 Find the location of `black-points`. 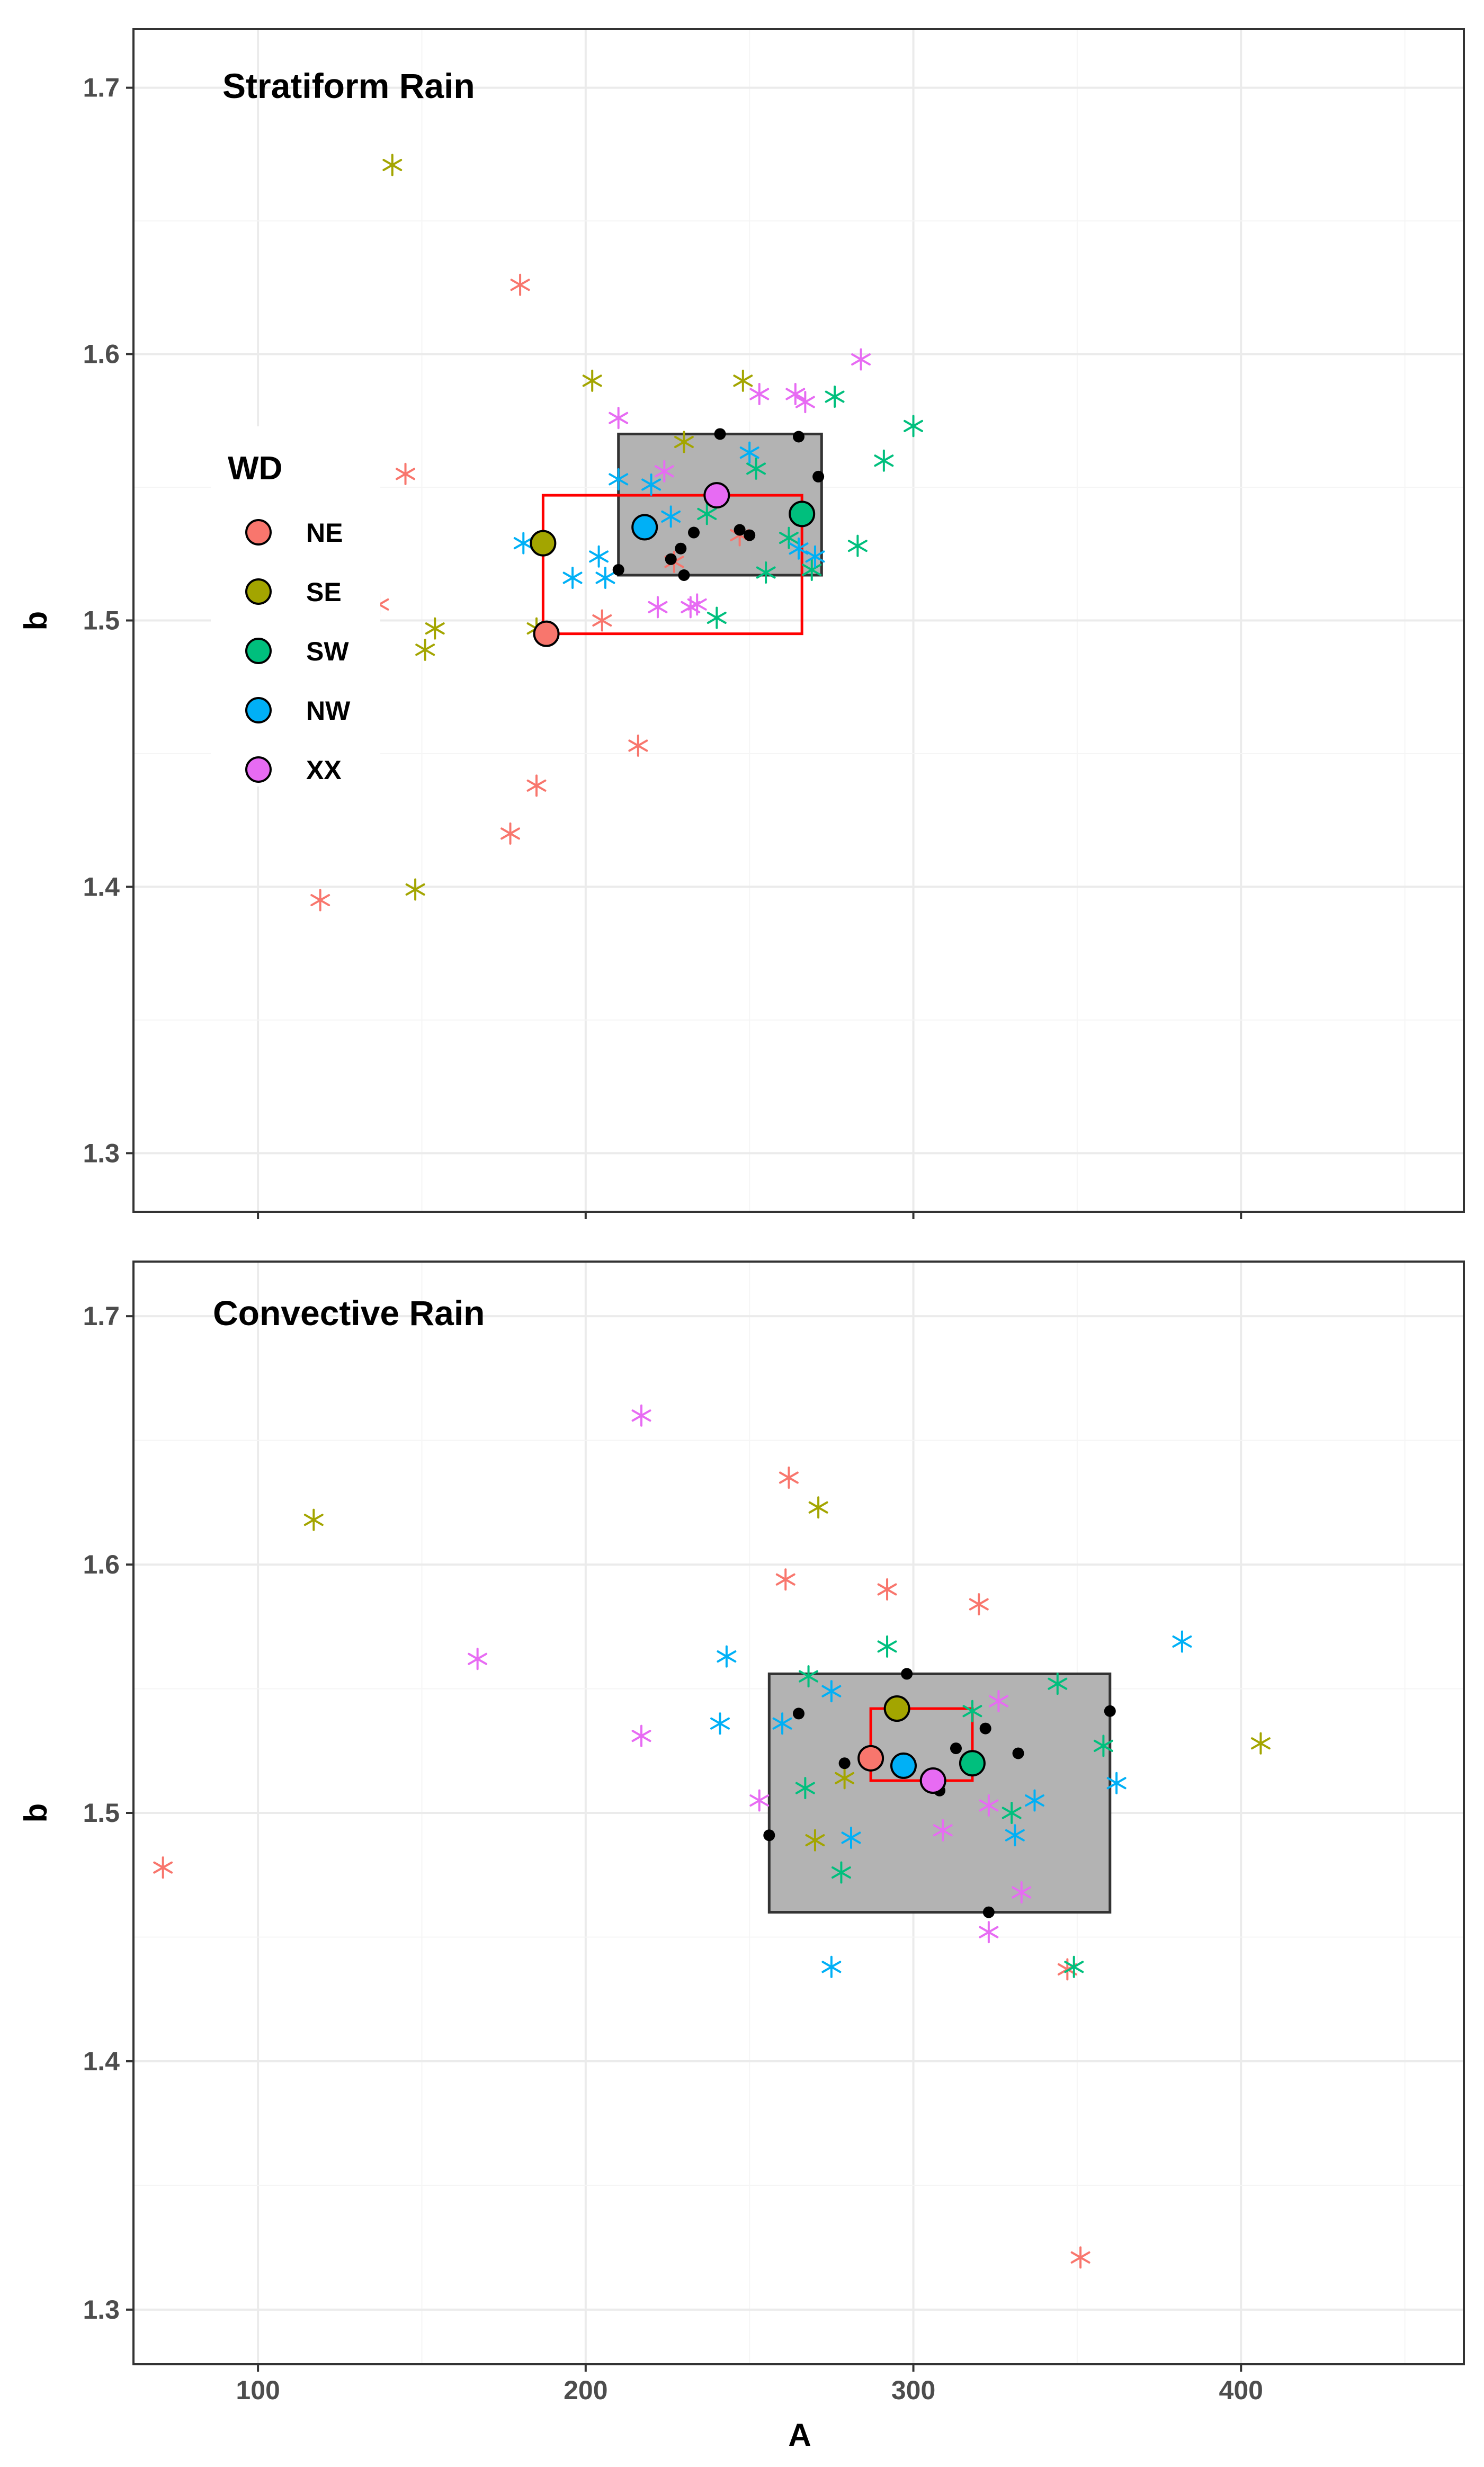

black-points is located at coordinates (719, 505).